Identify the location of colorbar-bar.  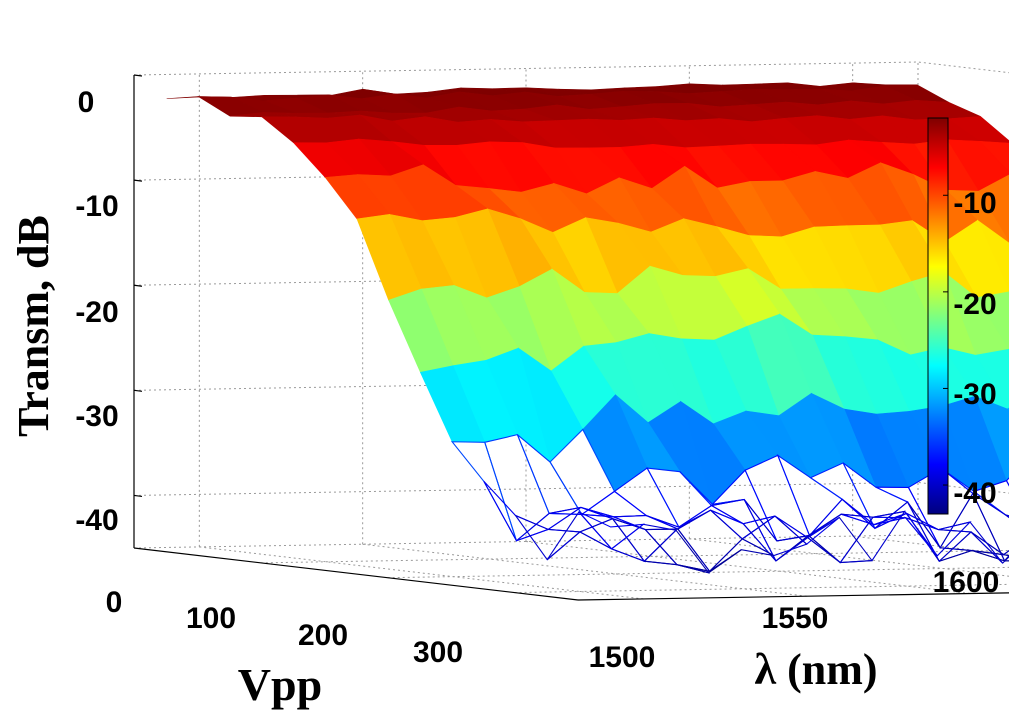
(938, 316).